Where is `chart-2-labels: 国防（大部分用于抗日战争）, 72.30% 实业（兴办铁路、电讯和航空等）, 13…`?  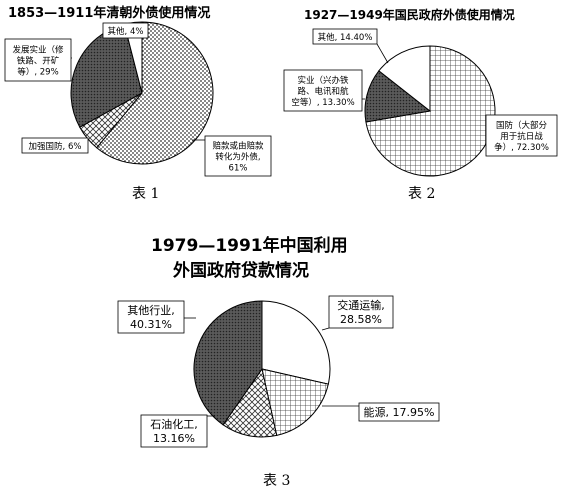
chart-2-labels: 国防（大部分用于抗日战争）, 72.30% 实业（兴办铁路、电讯和航空等）, 13… is located at coordinates (420, 92).